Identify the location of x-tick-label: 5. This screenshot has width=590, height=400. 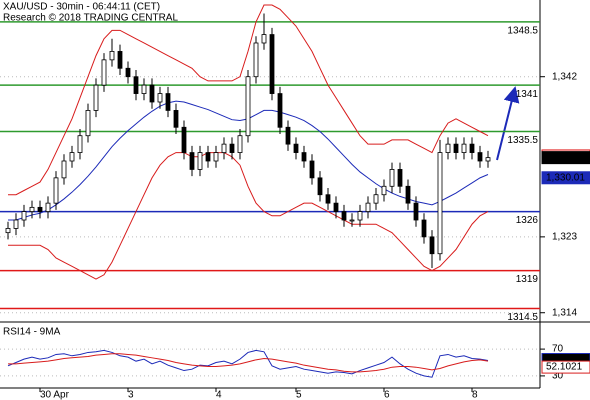
(299, 395).